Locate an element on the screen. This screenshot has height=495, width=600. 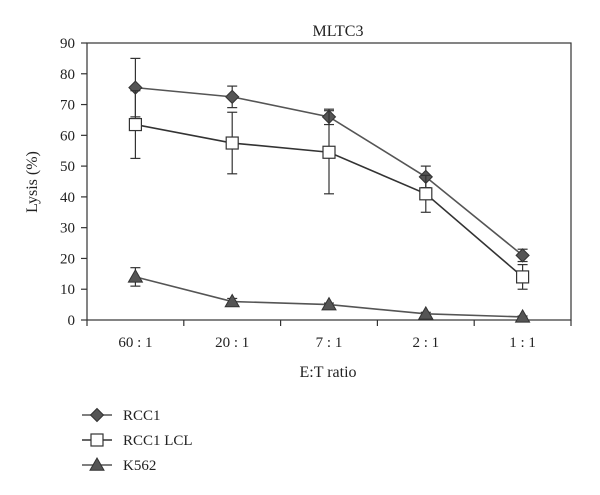
y-tick-label: 10 is located at coordinates (67, 290).